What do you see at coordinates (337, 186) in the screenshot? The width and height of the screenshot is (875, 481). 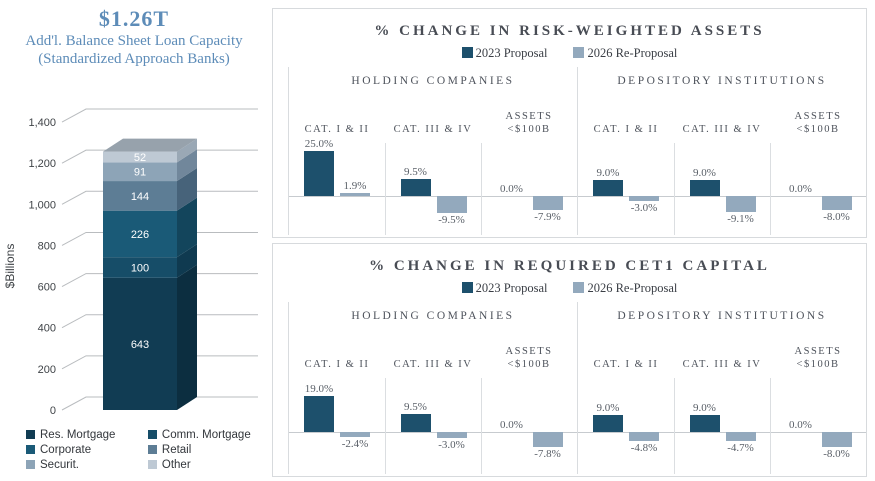 I see `category-plot: 25.0% 1.9%` at bounding box center [337, 186].